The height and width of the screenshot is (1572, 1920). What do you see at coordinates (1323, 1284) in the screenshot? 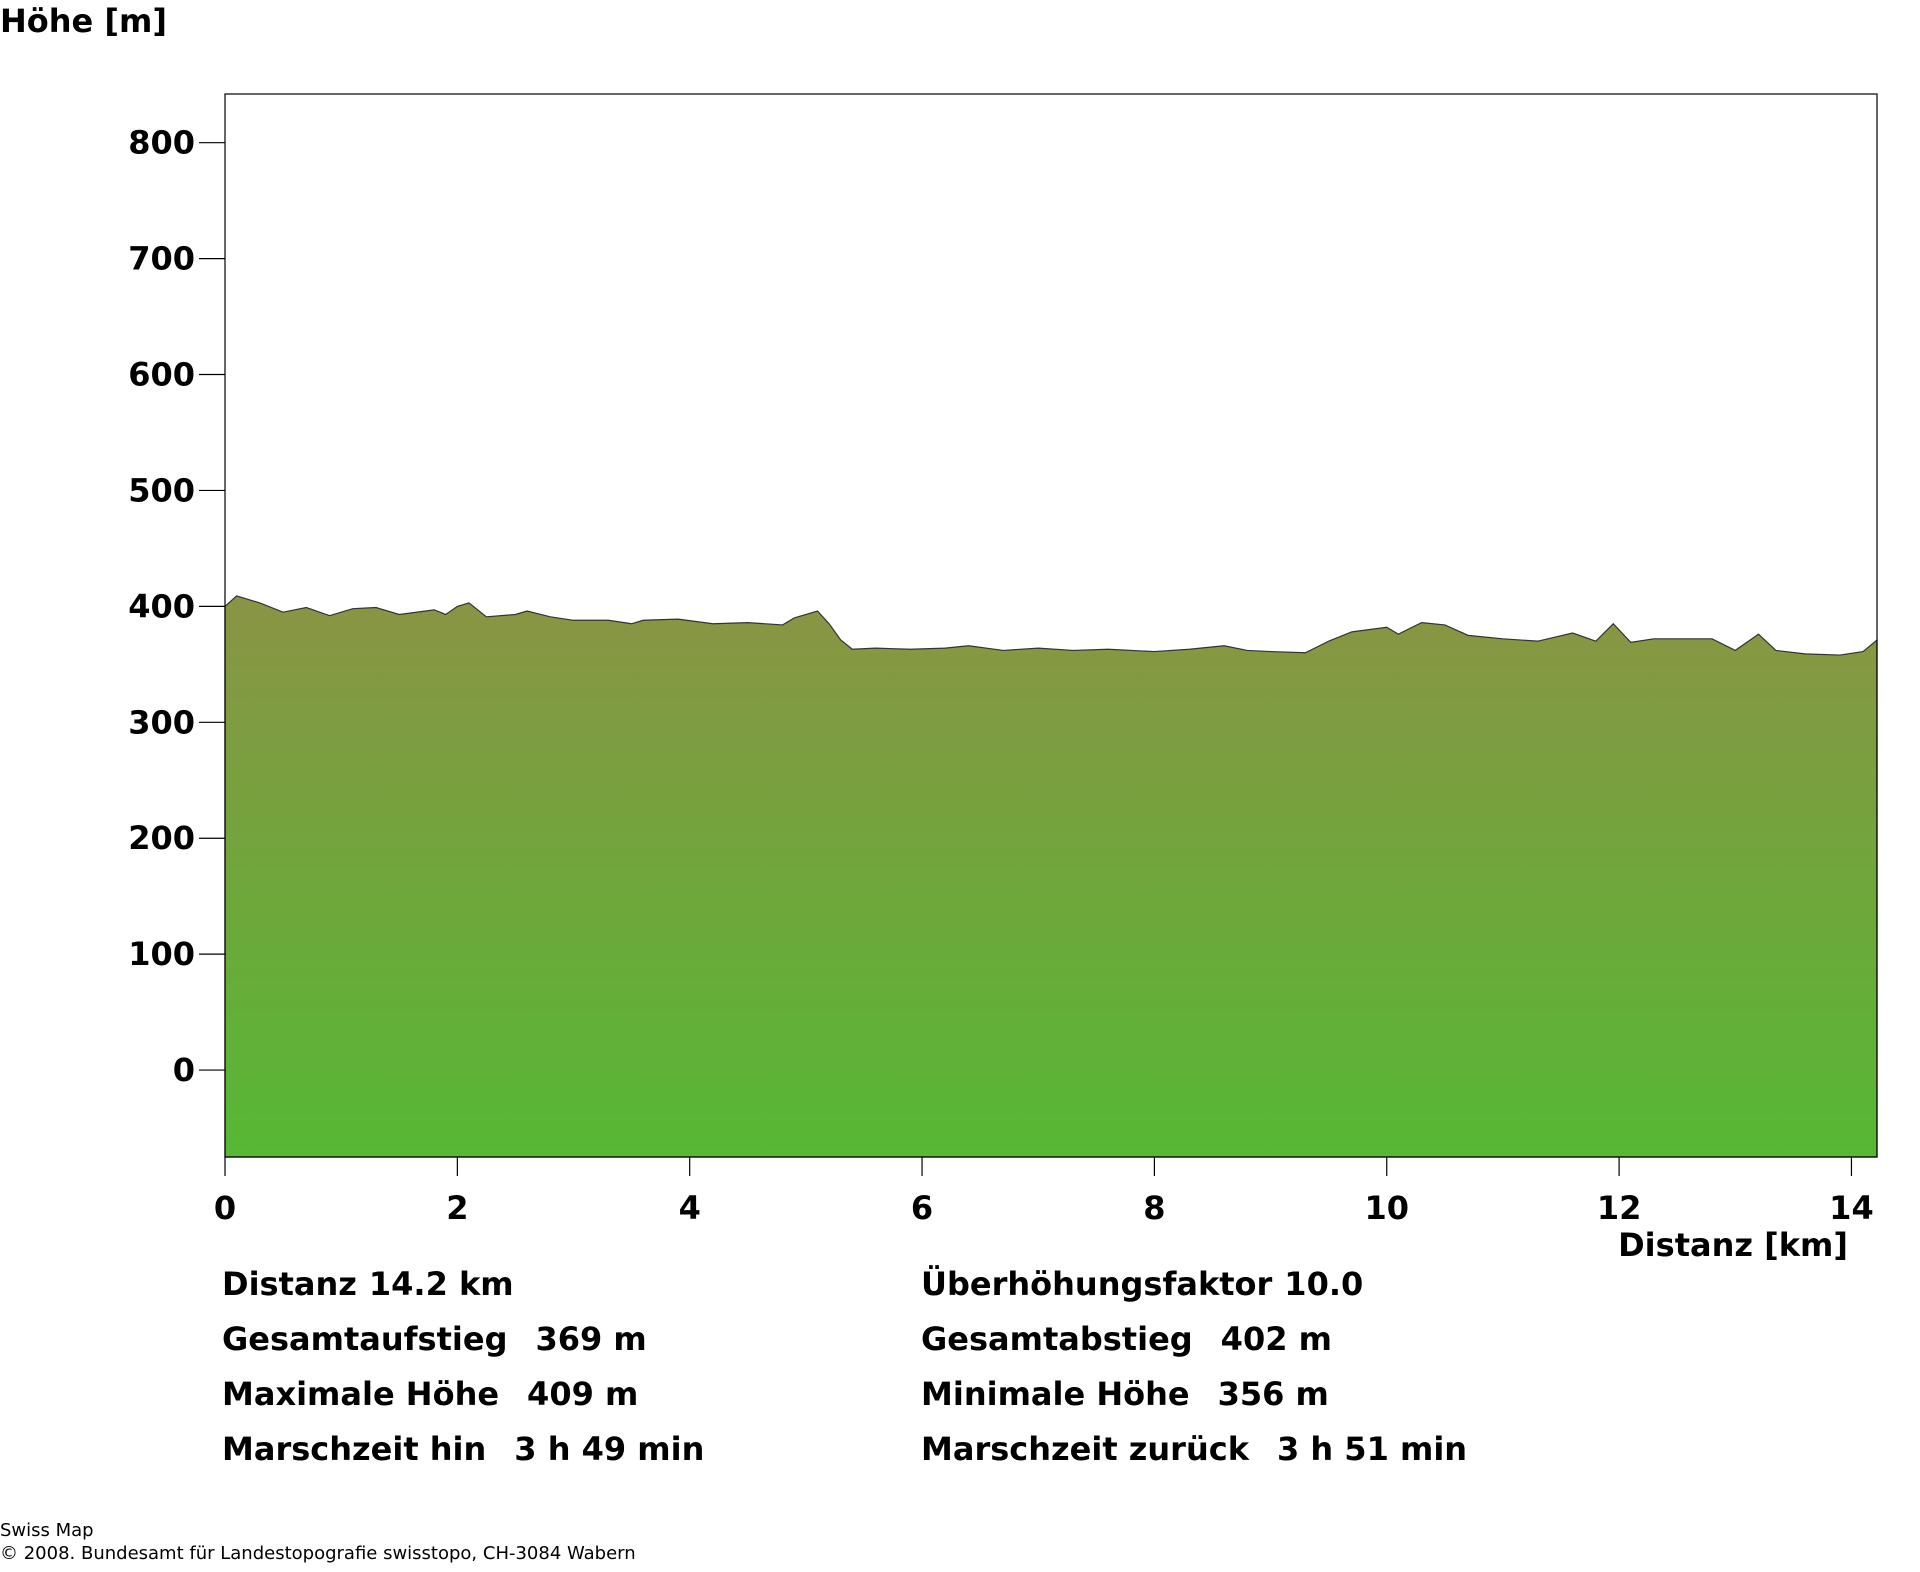
I see `stat-value: 10.0` at bounding box center [1323, 1284].